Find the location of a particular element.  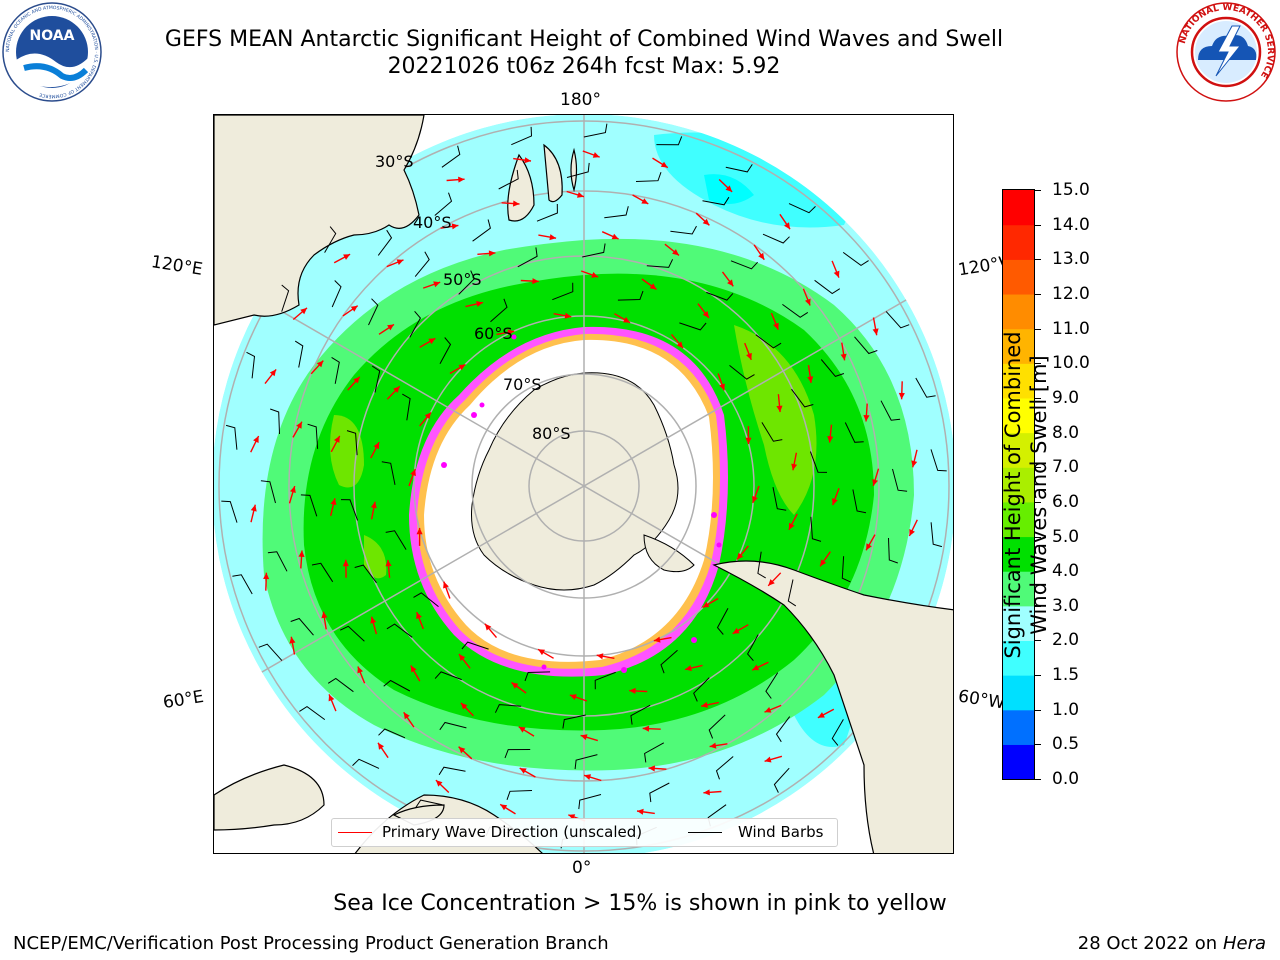

colorbar-tick-label: 14.0 is located at coordinates (1071, 224).